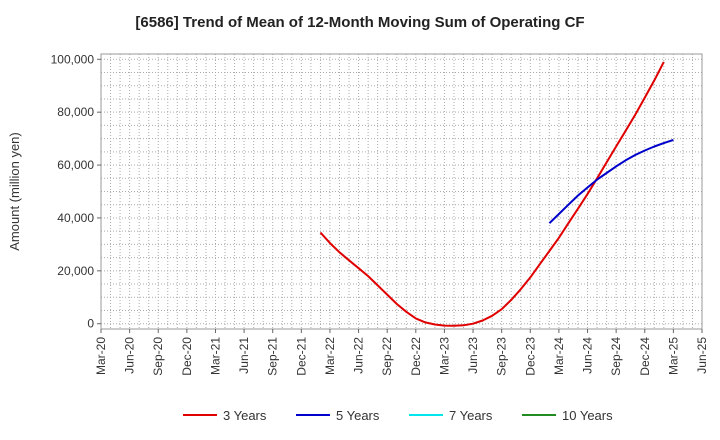 The height and width of the screenshot is (440, 720). What do you see at coordinates (611, 181) in the screenshot?
I see `series-line-5-years` at bounding box center [611, 181].